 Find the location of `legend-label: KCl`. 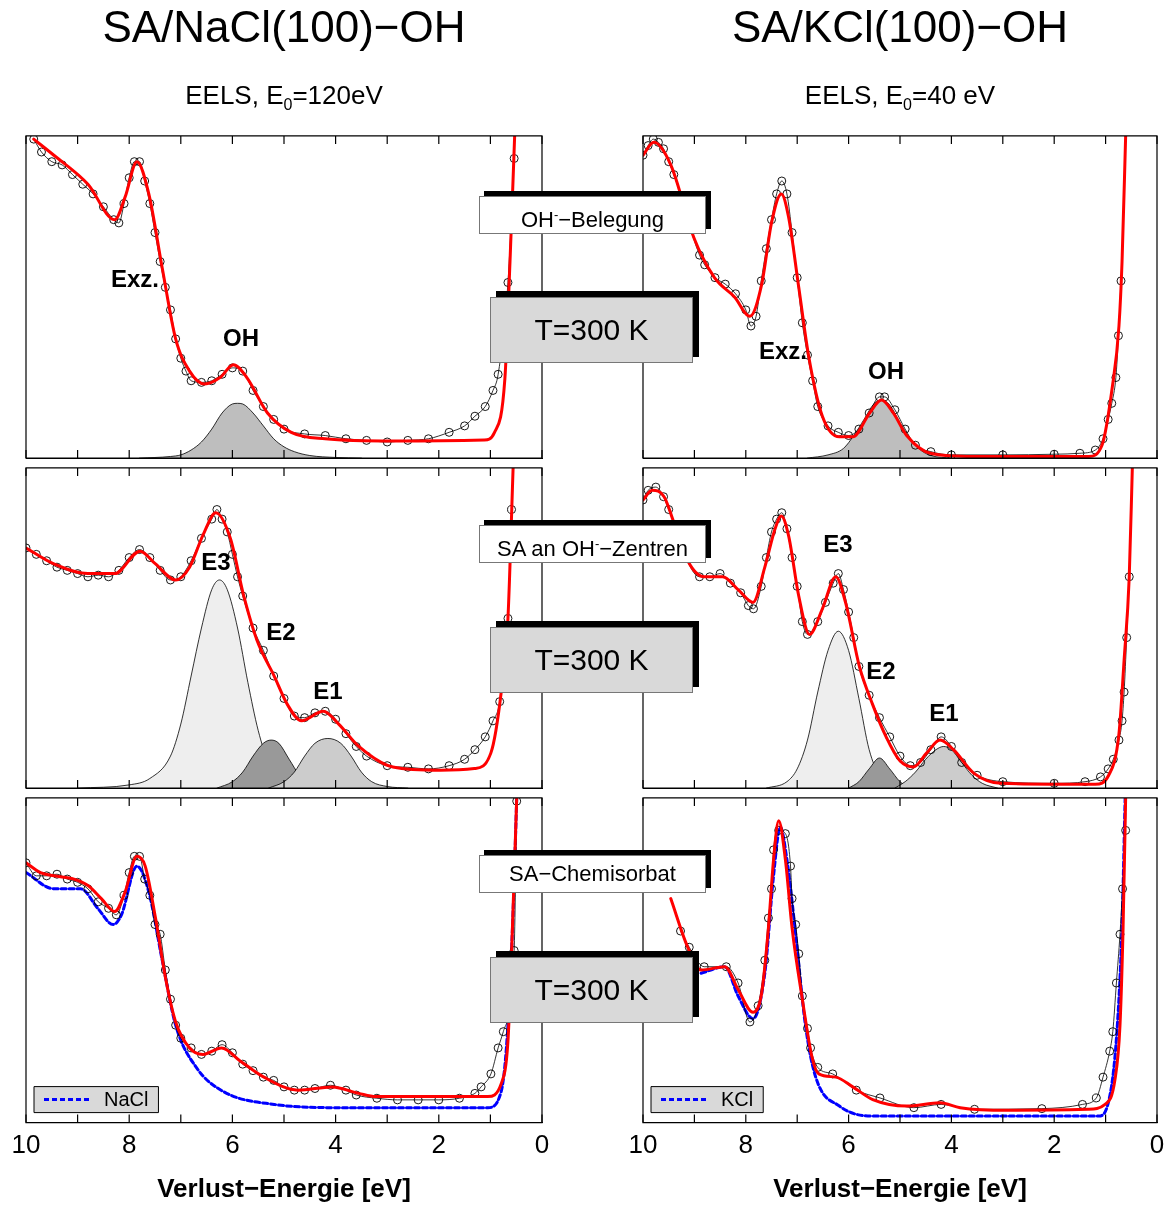

legend-label: KCl is located at coordinates (737, 1099).